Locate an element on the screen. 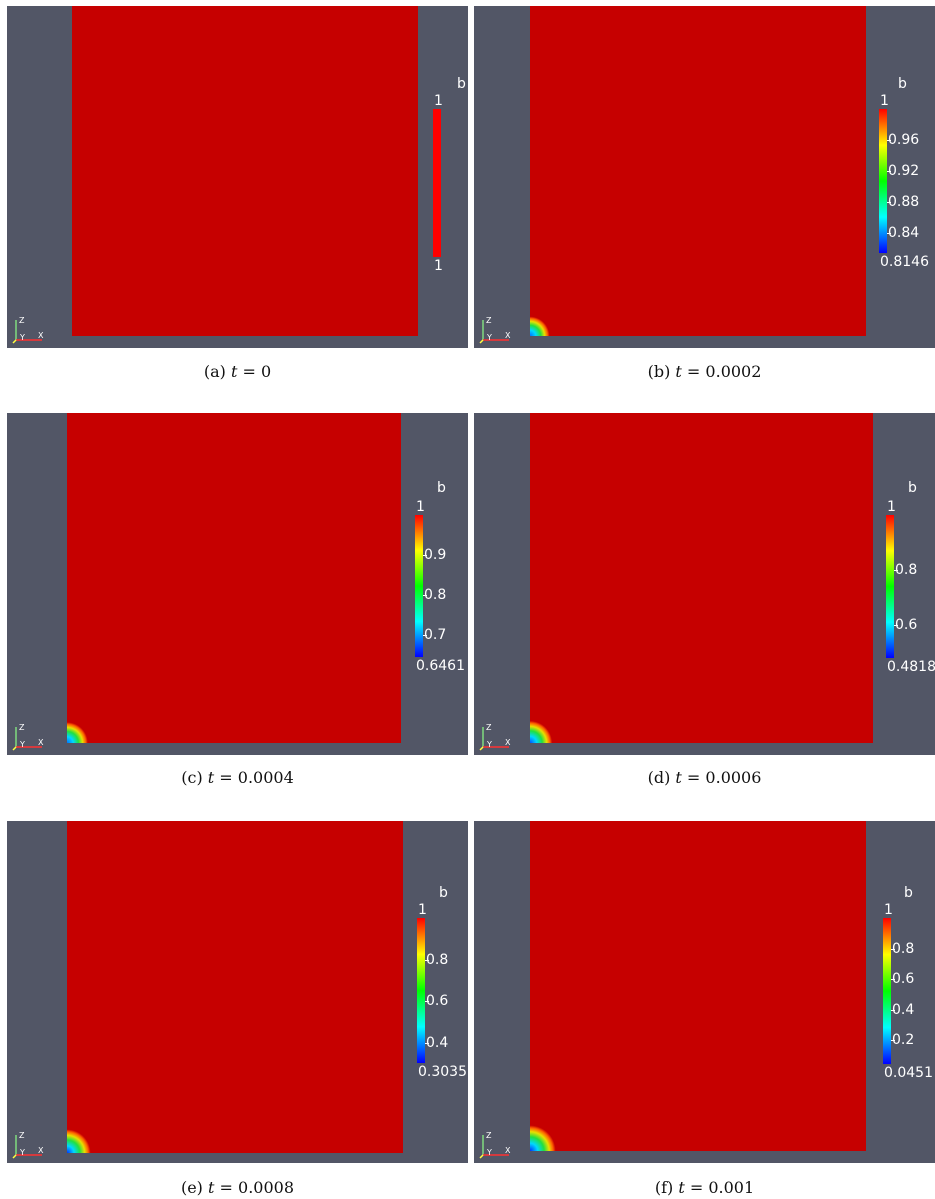 This screenshot has width=935, height=1199. caption-label: (b) is located at coordinates (661, 371).